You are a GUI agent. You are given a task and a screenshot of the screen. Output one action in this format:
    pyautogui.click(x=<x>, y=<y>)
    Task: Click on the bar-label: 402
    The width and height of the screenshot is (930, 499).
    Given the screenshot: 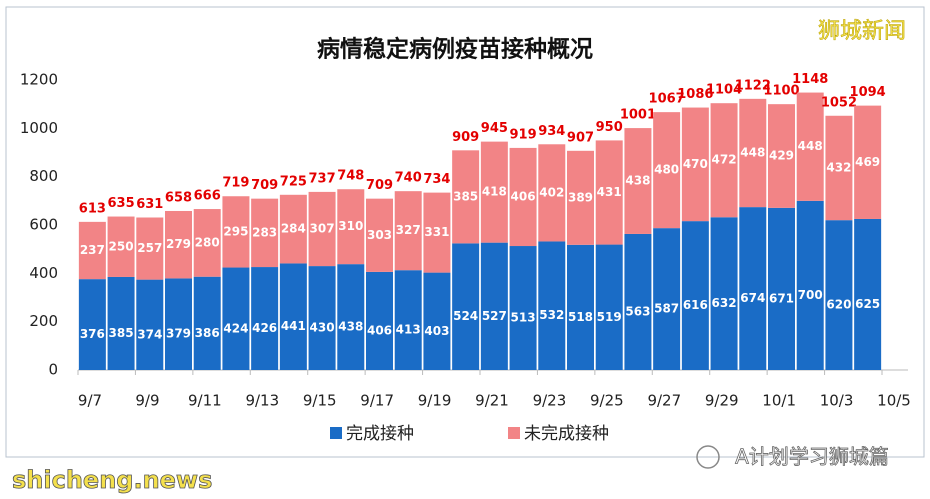 What is the action you would take?
    pyautogui.click(x=551, y=192)
    